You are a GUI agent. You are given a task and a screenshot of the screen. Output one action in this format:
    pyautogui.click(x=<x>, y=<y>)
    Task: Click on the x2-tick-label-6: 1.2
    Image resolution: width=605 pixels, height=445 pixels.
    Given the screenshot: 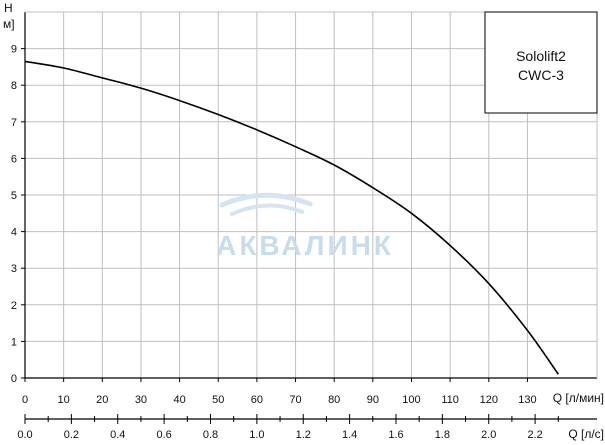 What is the action you would take?
    pyautogui.click(x=303, y=435)
    